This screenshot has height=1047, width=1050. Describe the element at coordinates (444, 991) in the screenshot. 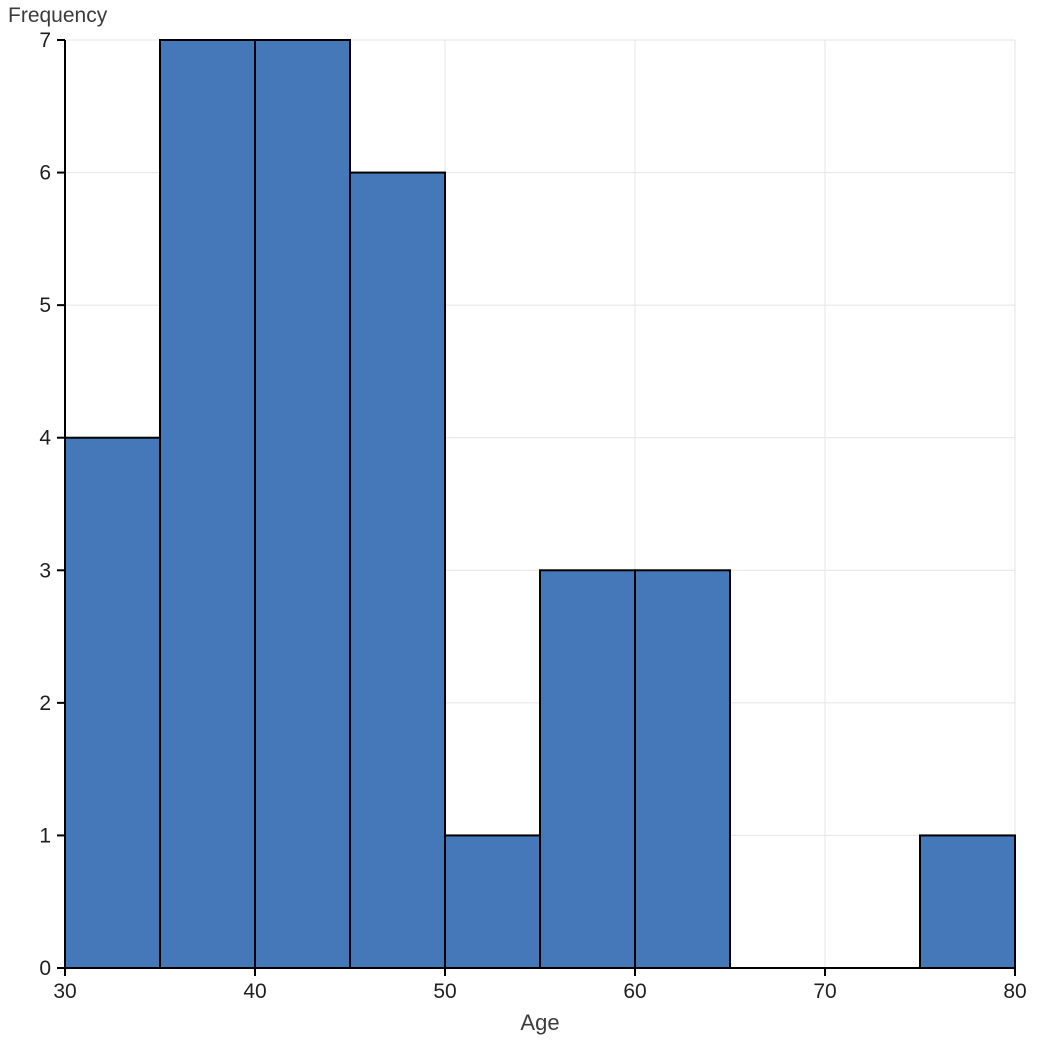

I see `x-tick-label: 50` at that location.